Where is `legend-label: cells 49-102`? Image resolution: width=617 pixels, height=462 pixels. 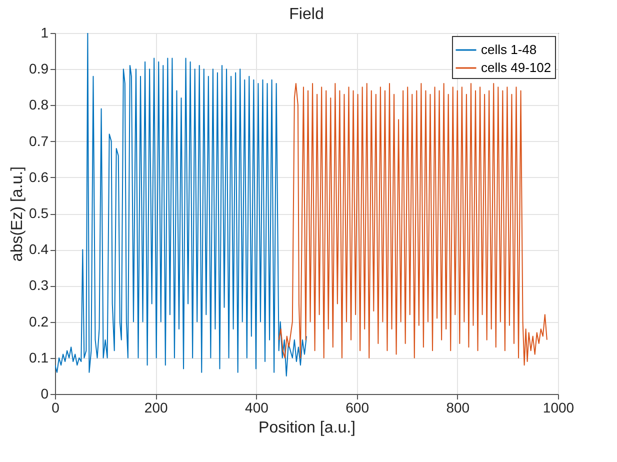
legend-label: cells 49-102 is located at coordinates (516, 67).